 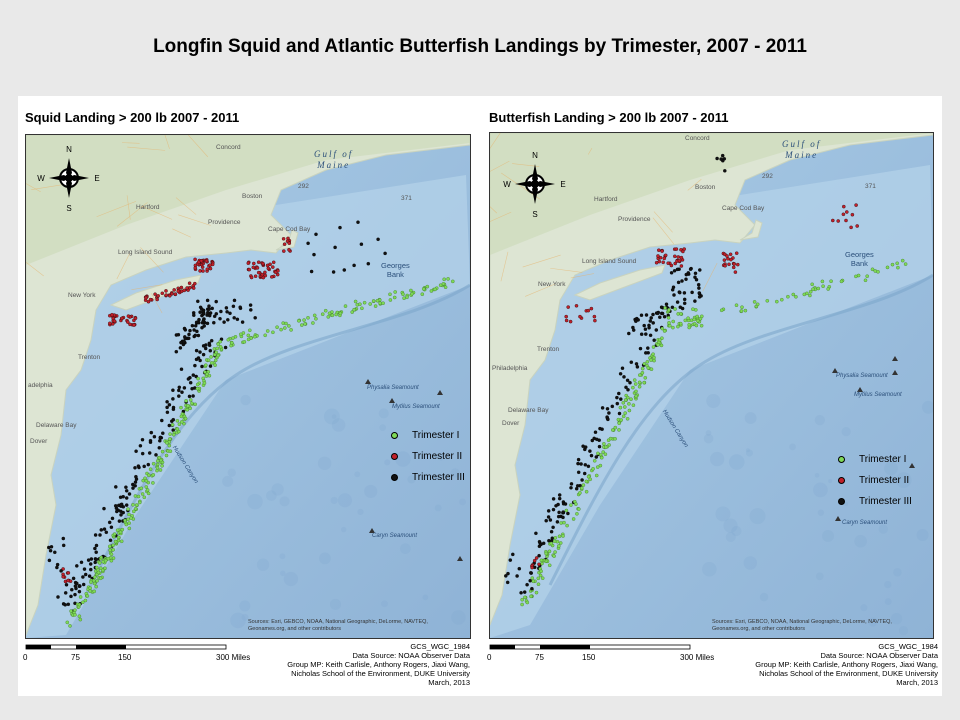 What do you see at coordinates (228, 147) in the screenshot?
I see `place-concord: Concord` at bounding box center [228, 147].